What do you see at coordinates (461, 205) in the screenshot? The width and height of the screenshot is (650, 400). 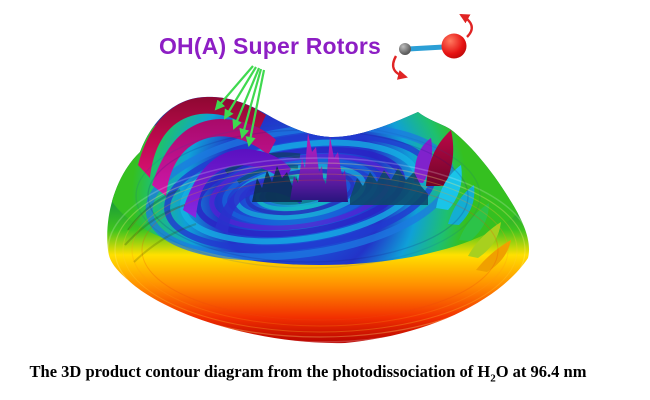 I see `fin-cyan-lower` at bounding box center [461, 205].